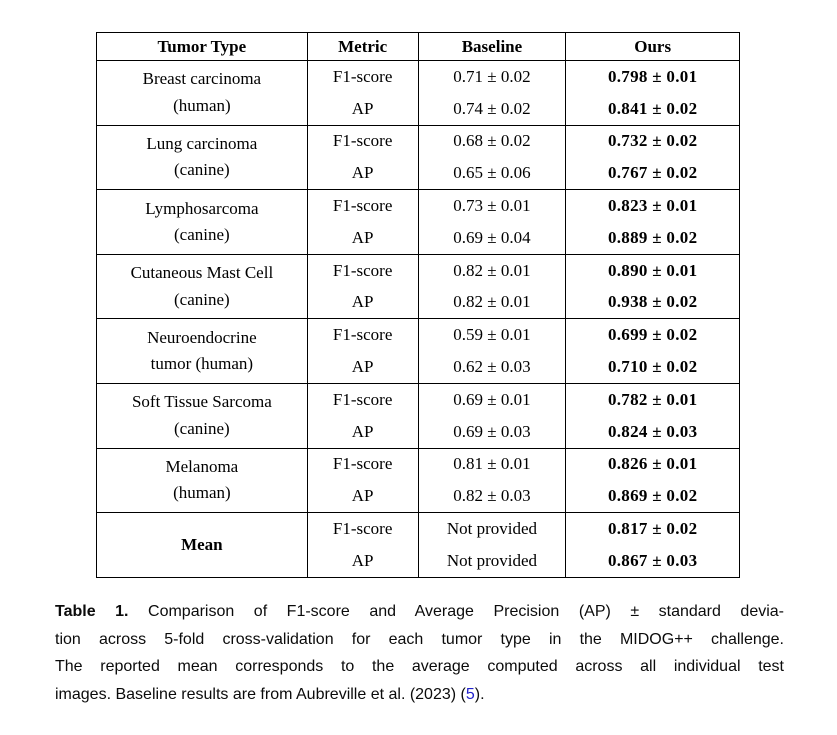 The image size is (837, 735). I want to click on ours-cell: 0.798 ± 0.01, so click(652, 76).